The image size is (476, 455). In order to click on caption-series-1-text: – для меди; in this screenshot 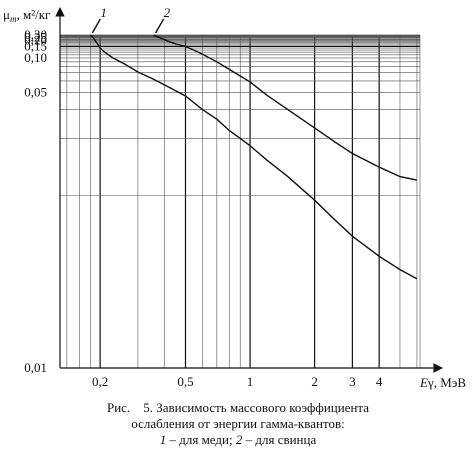, I will do `click(201, 439)`.